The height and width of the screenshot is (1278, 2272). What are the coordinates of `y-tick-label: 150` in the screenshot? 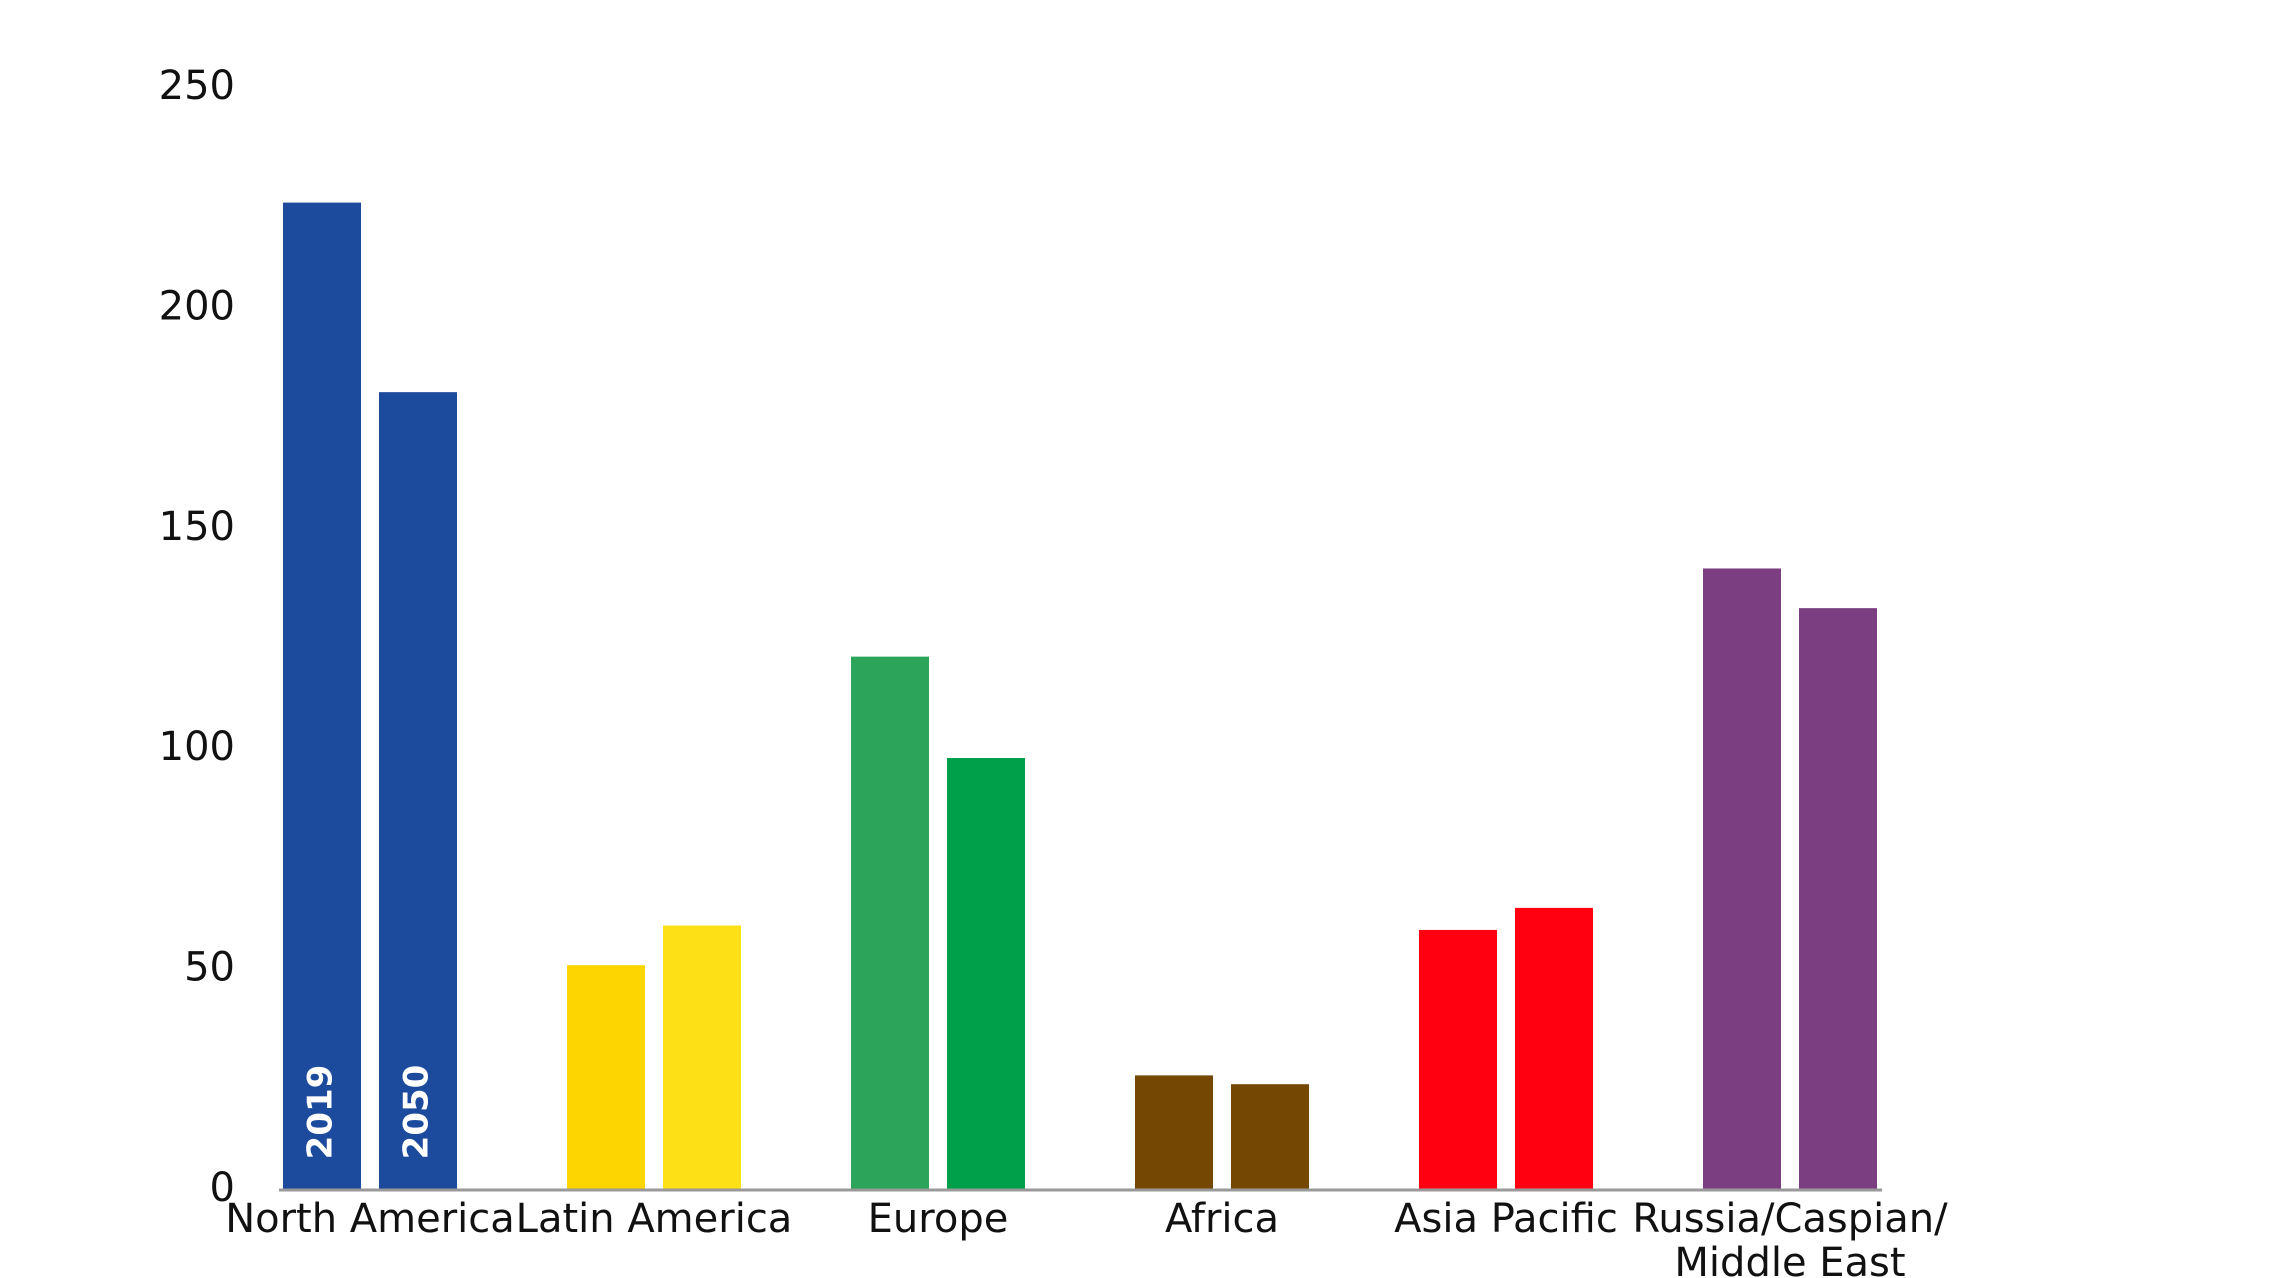 It's located at (197, 527).